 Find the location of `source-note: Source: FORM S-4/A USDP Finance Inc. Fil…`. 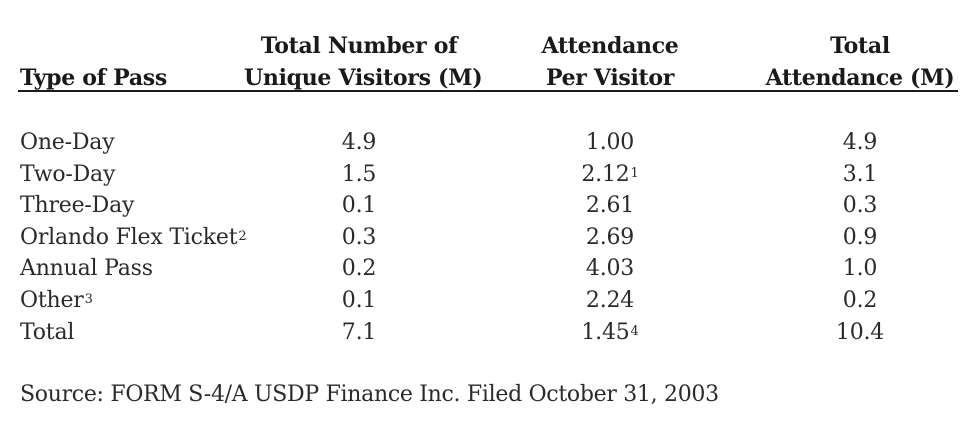

source-note: Source: FORM S-4/A USDP Finance Inc. Fil… is located at coordinates (369, 394).